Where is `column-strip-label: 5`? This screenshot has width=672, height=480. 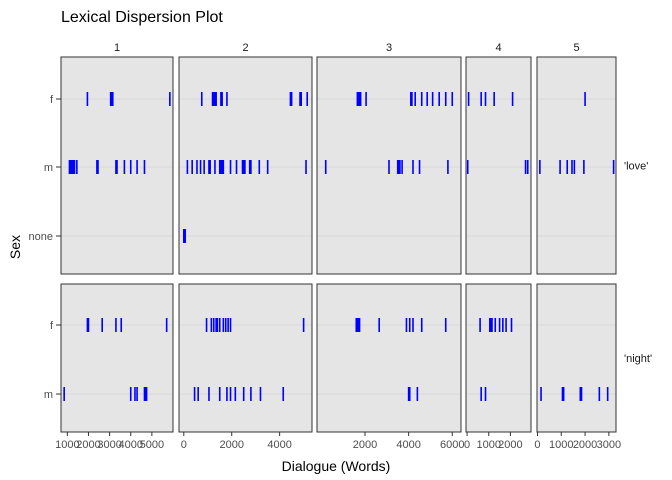
column-strip-label: 5 is located at coordinates (576, 48).